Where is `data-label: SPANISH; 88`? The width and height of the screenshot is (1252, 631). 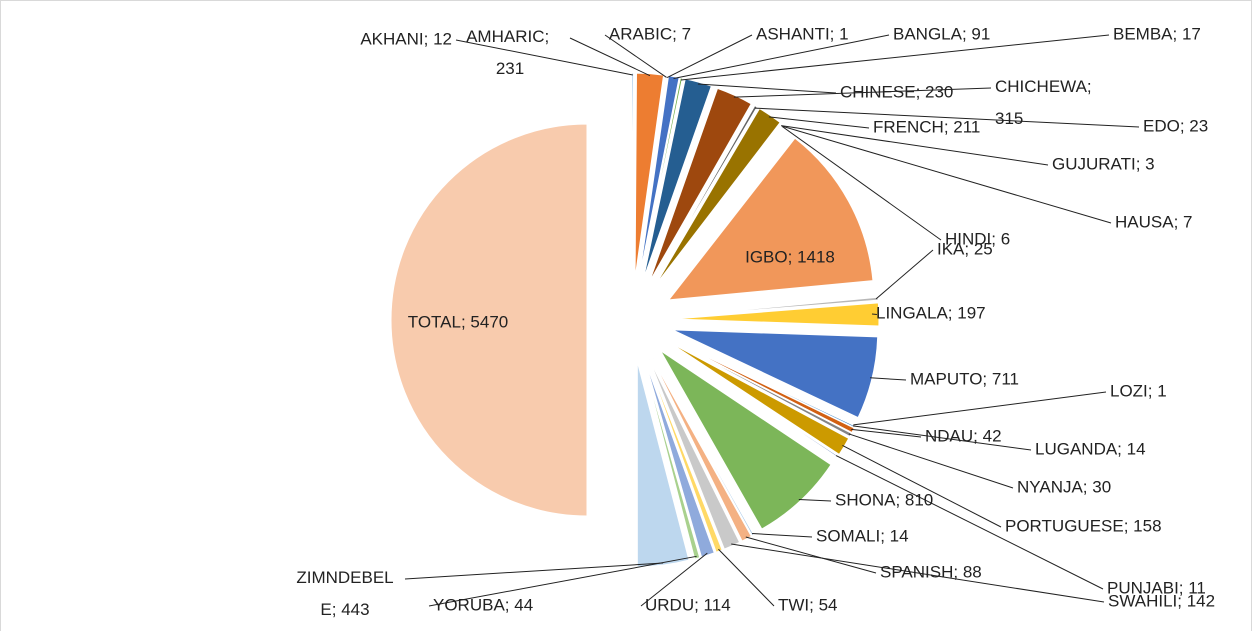 data-label: SPANISH; 88 is located at coordinates (931, 571).